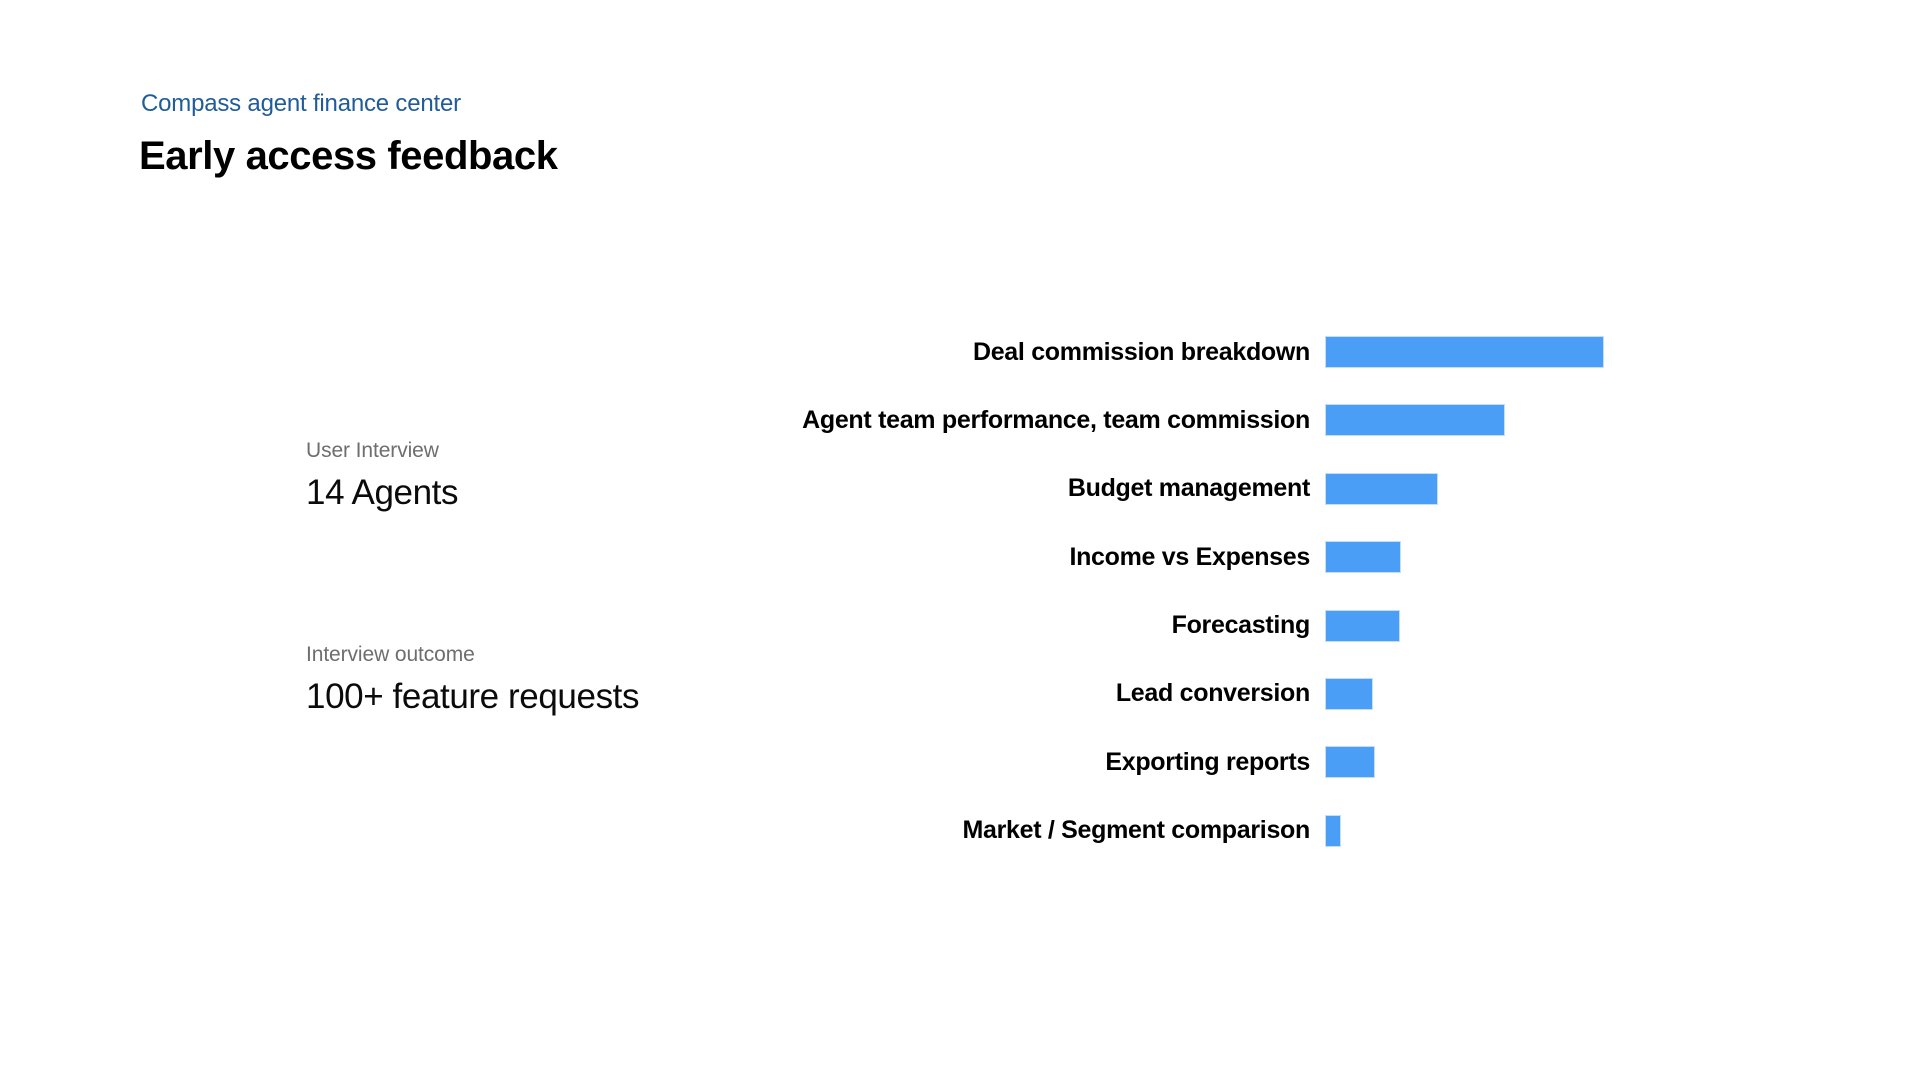  What do you see at coordinates (390, 654) in the screenshot?
I see `stat-label: Interview outcome` at bounding box center [390, 654].